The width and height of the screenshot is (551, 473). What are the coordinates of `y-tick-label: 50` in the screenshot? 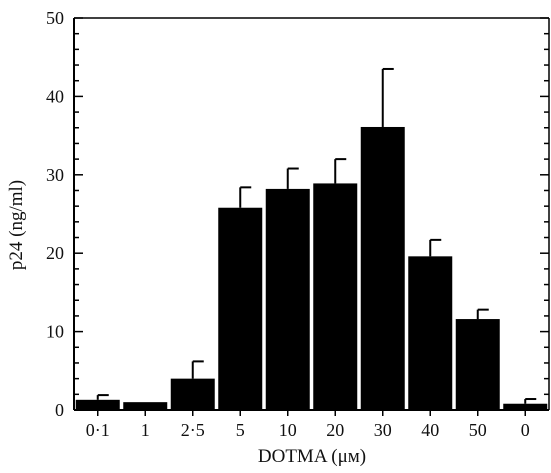 It's located at (55, 18).